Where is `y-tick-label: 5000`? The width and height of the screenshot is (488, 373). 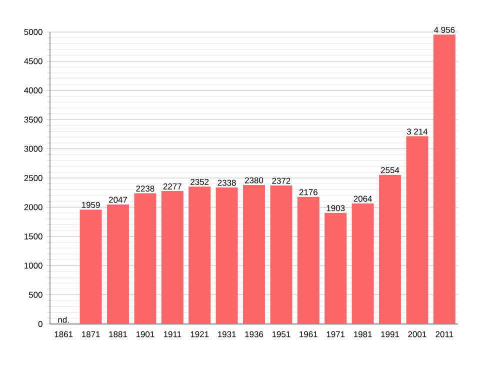 y-tick-label: 5000 is located at coordinates (33, 32).